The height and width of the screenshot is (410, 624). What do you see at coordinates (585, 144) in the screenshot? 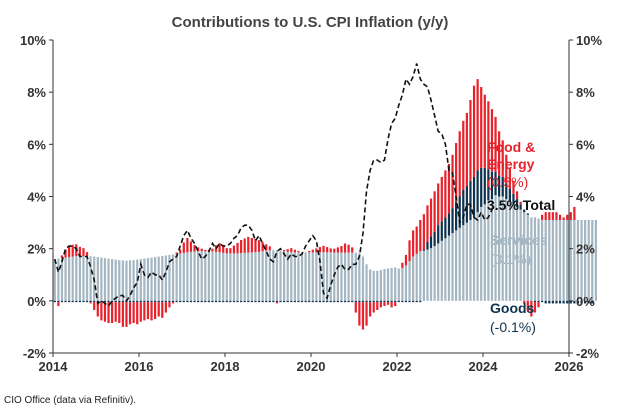
I see `y-tick-label-right: 6%` at bounding box center [585, 144].